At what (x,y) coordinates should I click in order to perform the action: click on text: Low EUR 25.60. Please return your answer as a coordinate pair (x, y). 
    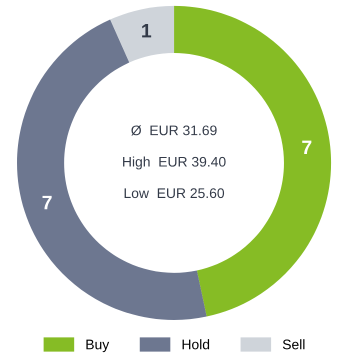
    Looking at the image, I should click on (174, 193).